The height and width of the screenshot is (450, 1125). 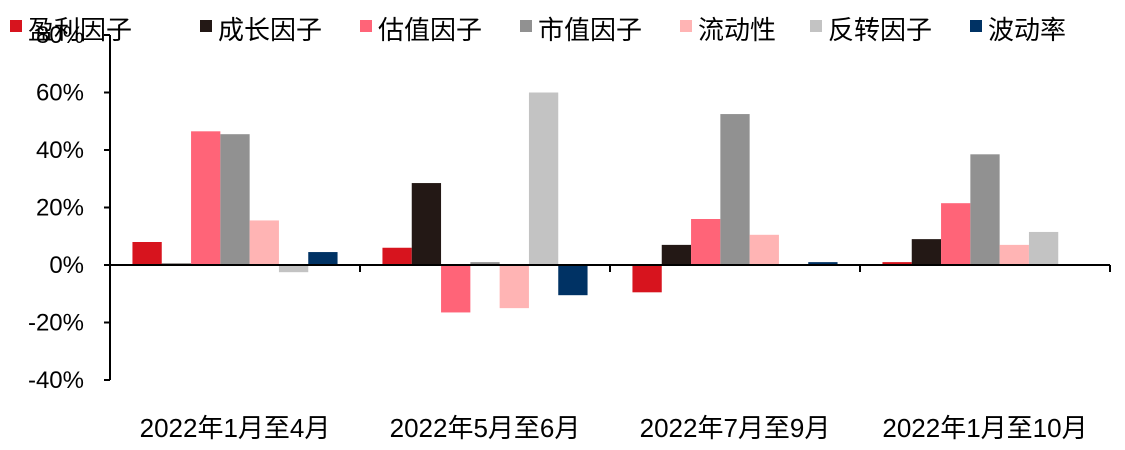 I want to click on y-tick-label: 20%, so click(x=60, y=208).